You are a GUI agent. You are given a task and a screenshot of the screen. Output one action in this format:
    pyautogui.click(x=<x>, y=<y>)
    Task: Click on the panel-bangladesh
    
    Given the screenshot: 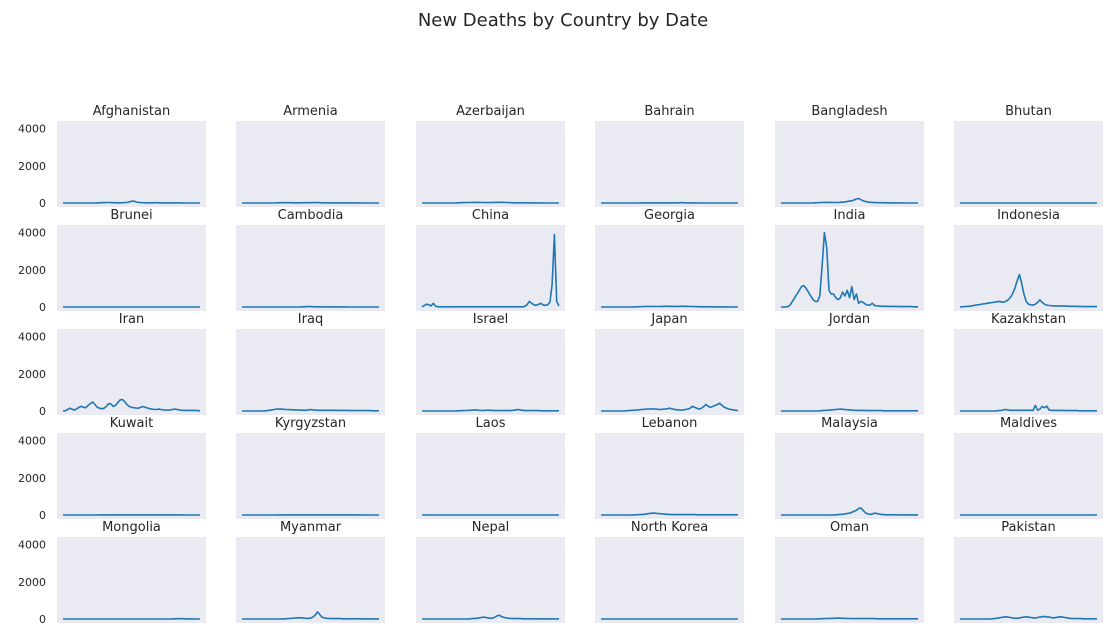 What is the action you would take?
    pyautogui.click(x=849, y=164)
    